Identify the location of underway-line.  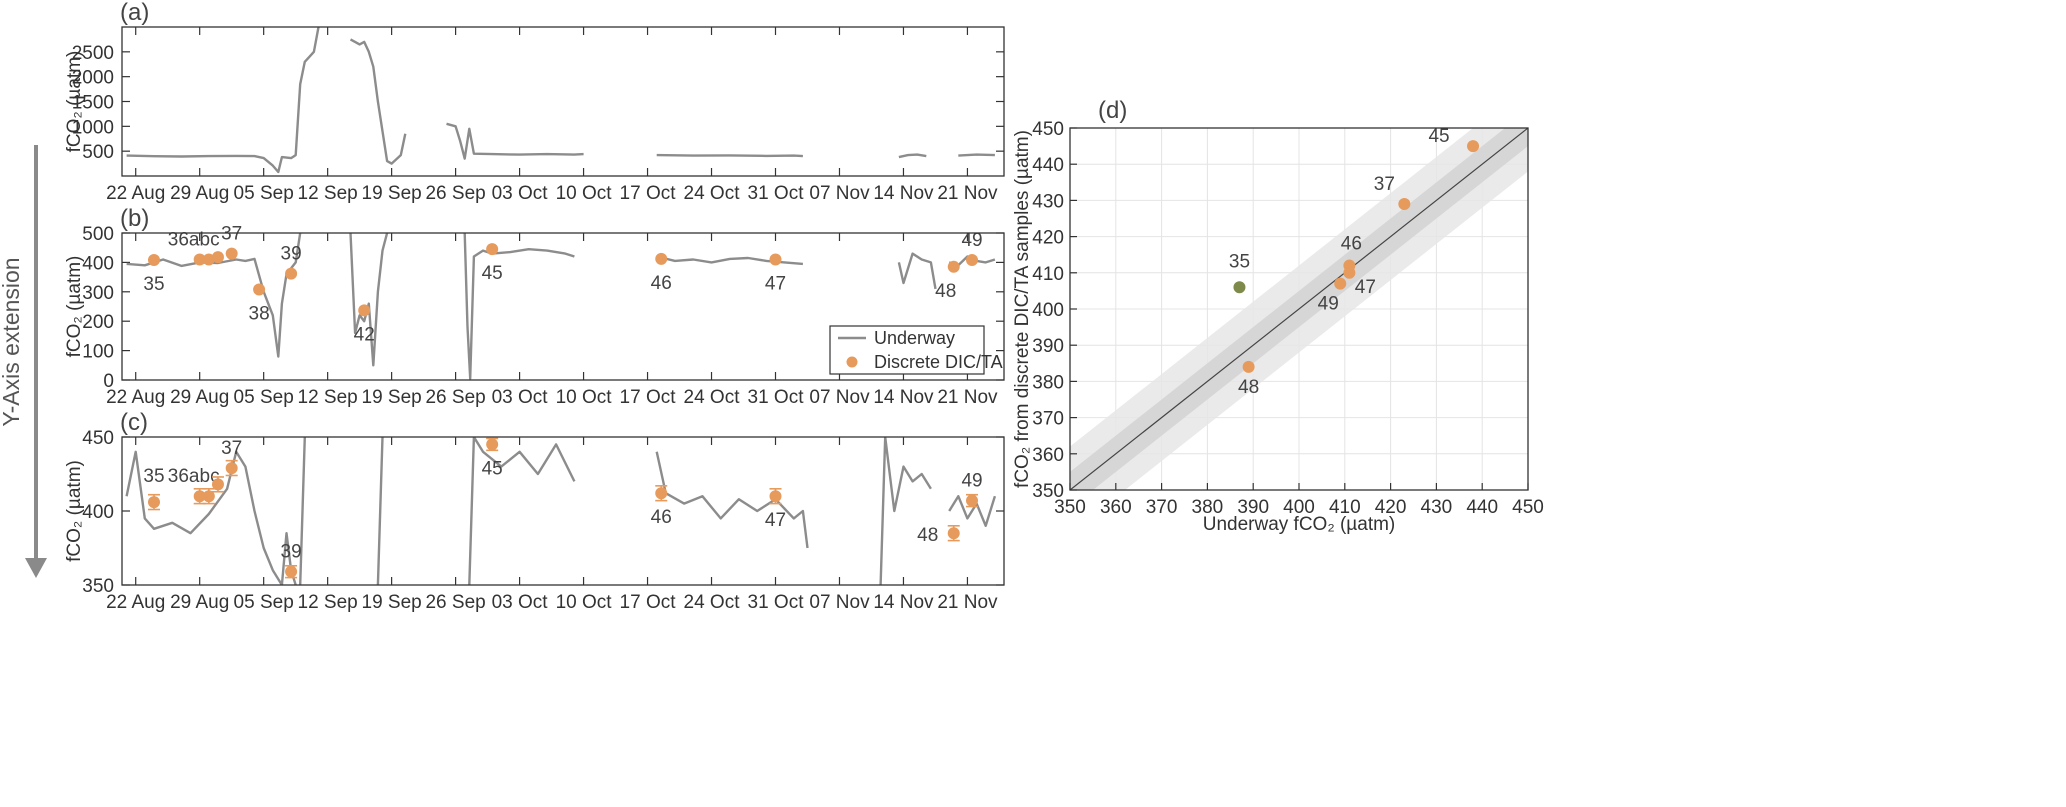
(561, 511).